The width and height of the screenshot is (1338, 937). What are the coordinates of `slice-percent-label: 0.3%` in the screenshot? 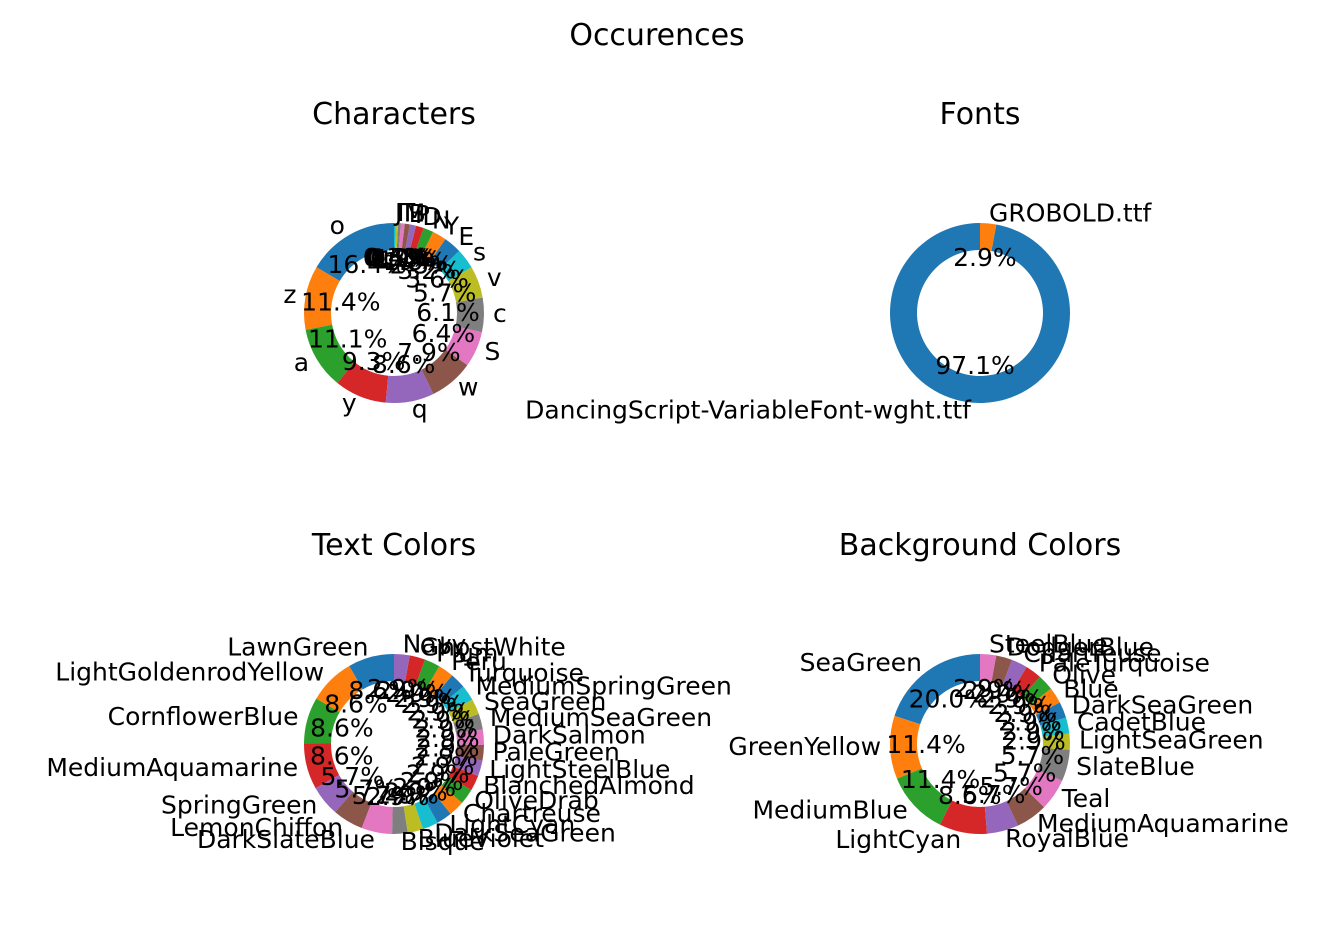 It's located at (395, 257).